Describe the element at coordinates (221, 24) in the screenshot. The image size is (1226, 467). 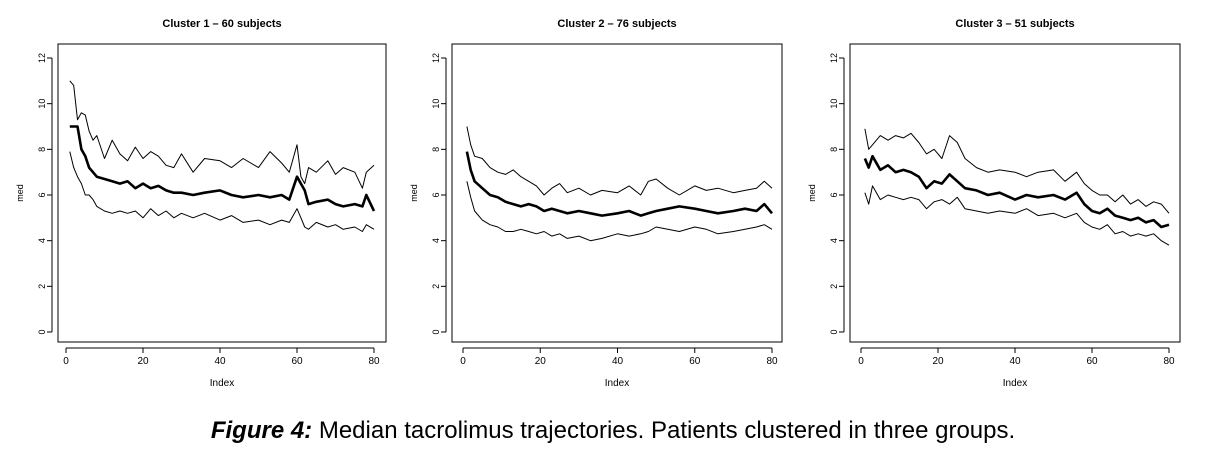
I see `chart-title-1: Cluster 1 – 60 subjects` at that location.